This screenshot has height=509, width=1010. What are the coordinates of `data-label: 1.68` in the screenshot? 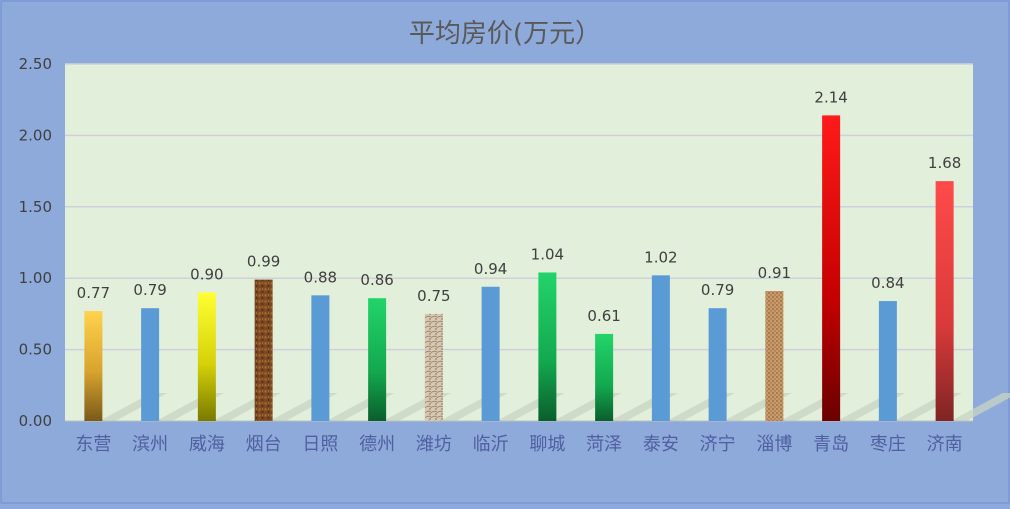 It's located at (944, 163).